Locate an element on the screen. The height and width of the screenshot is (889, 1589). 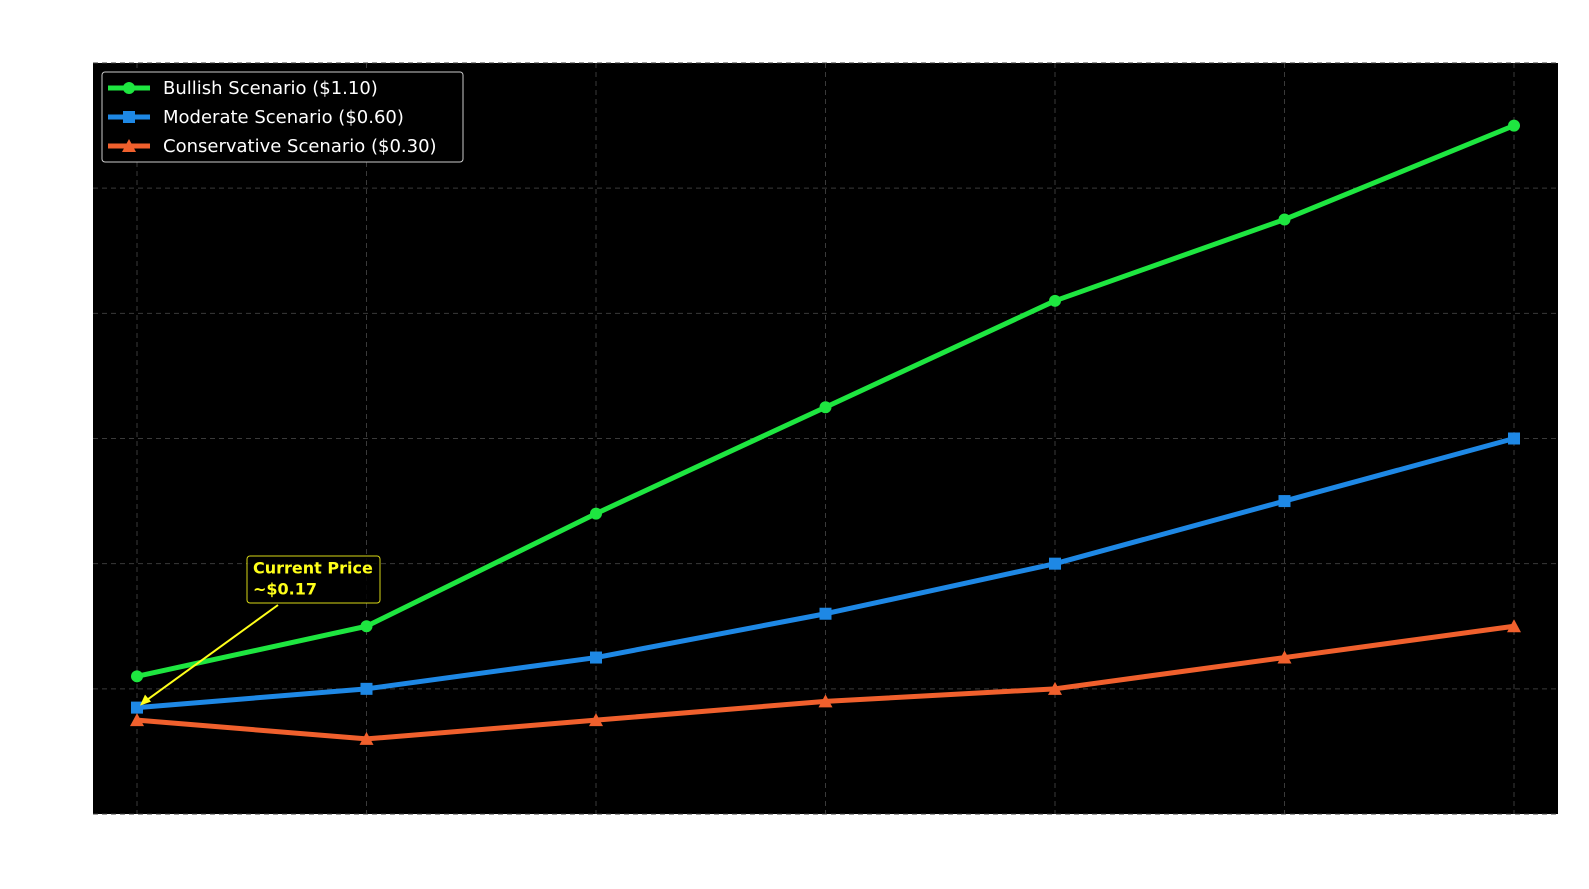
annotation-text: ~$0.17 is located at coordinates (285, 589).